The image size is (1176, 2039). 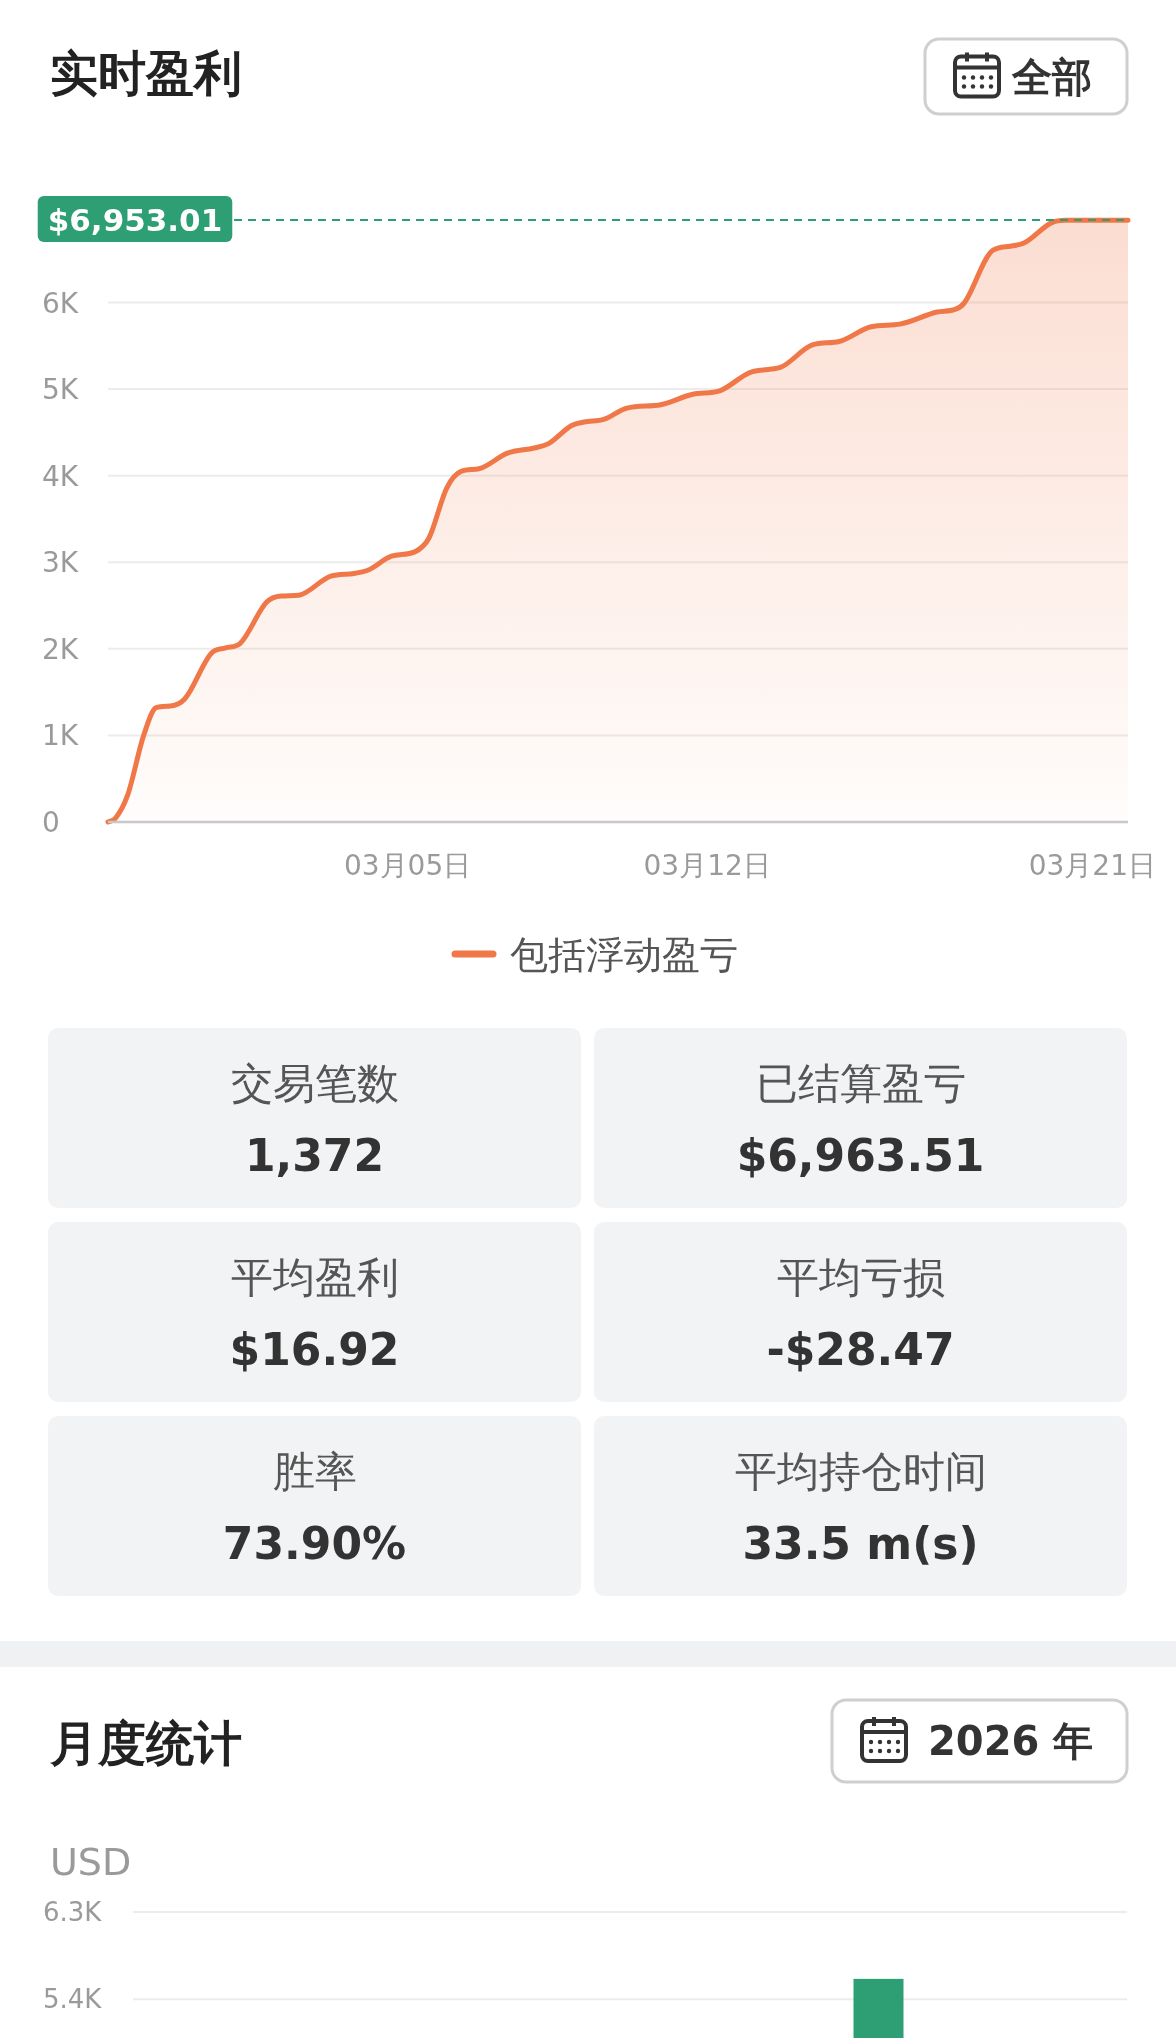 I want to click on text: $6,963.51, so click(x=860, y=1155).